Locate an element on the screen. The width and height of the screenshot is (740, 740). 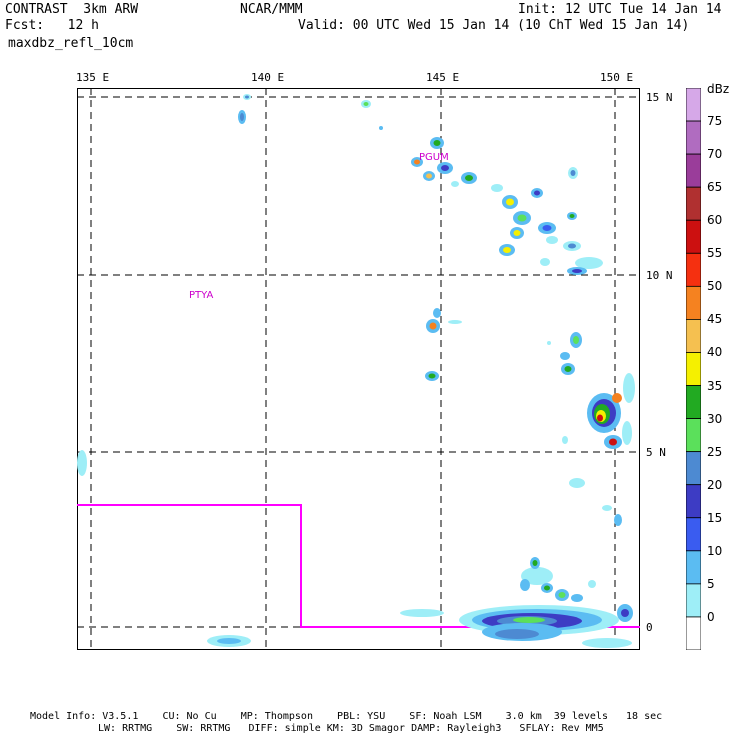
colorbar-level-label: 40 is located at coordinates (715, 352).